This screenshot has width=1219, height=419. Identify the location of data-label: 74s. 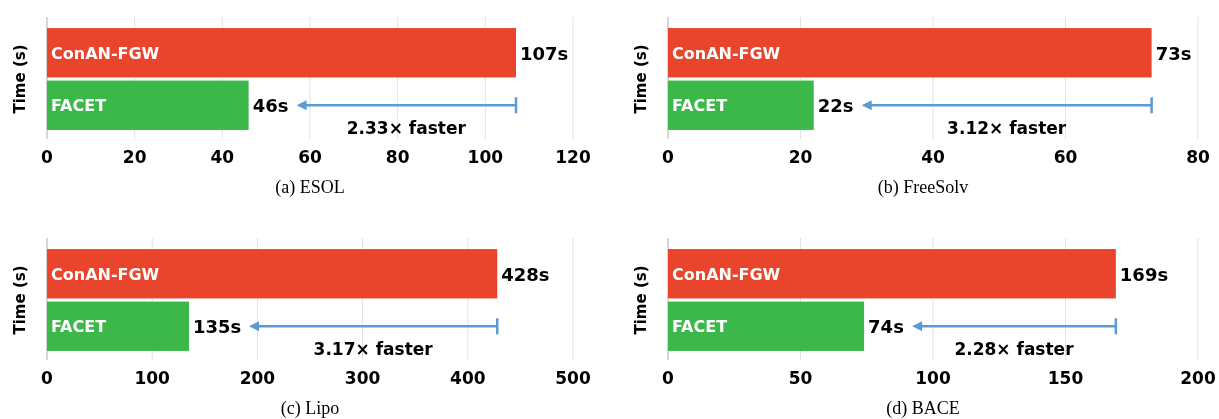
(886, 327).